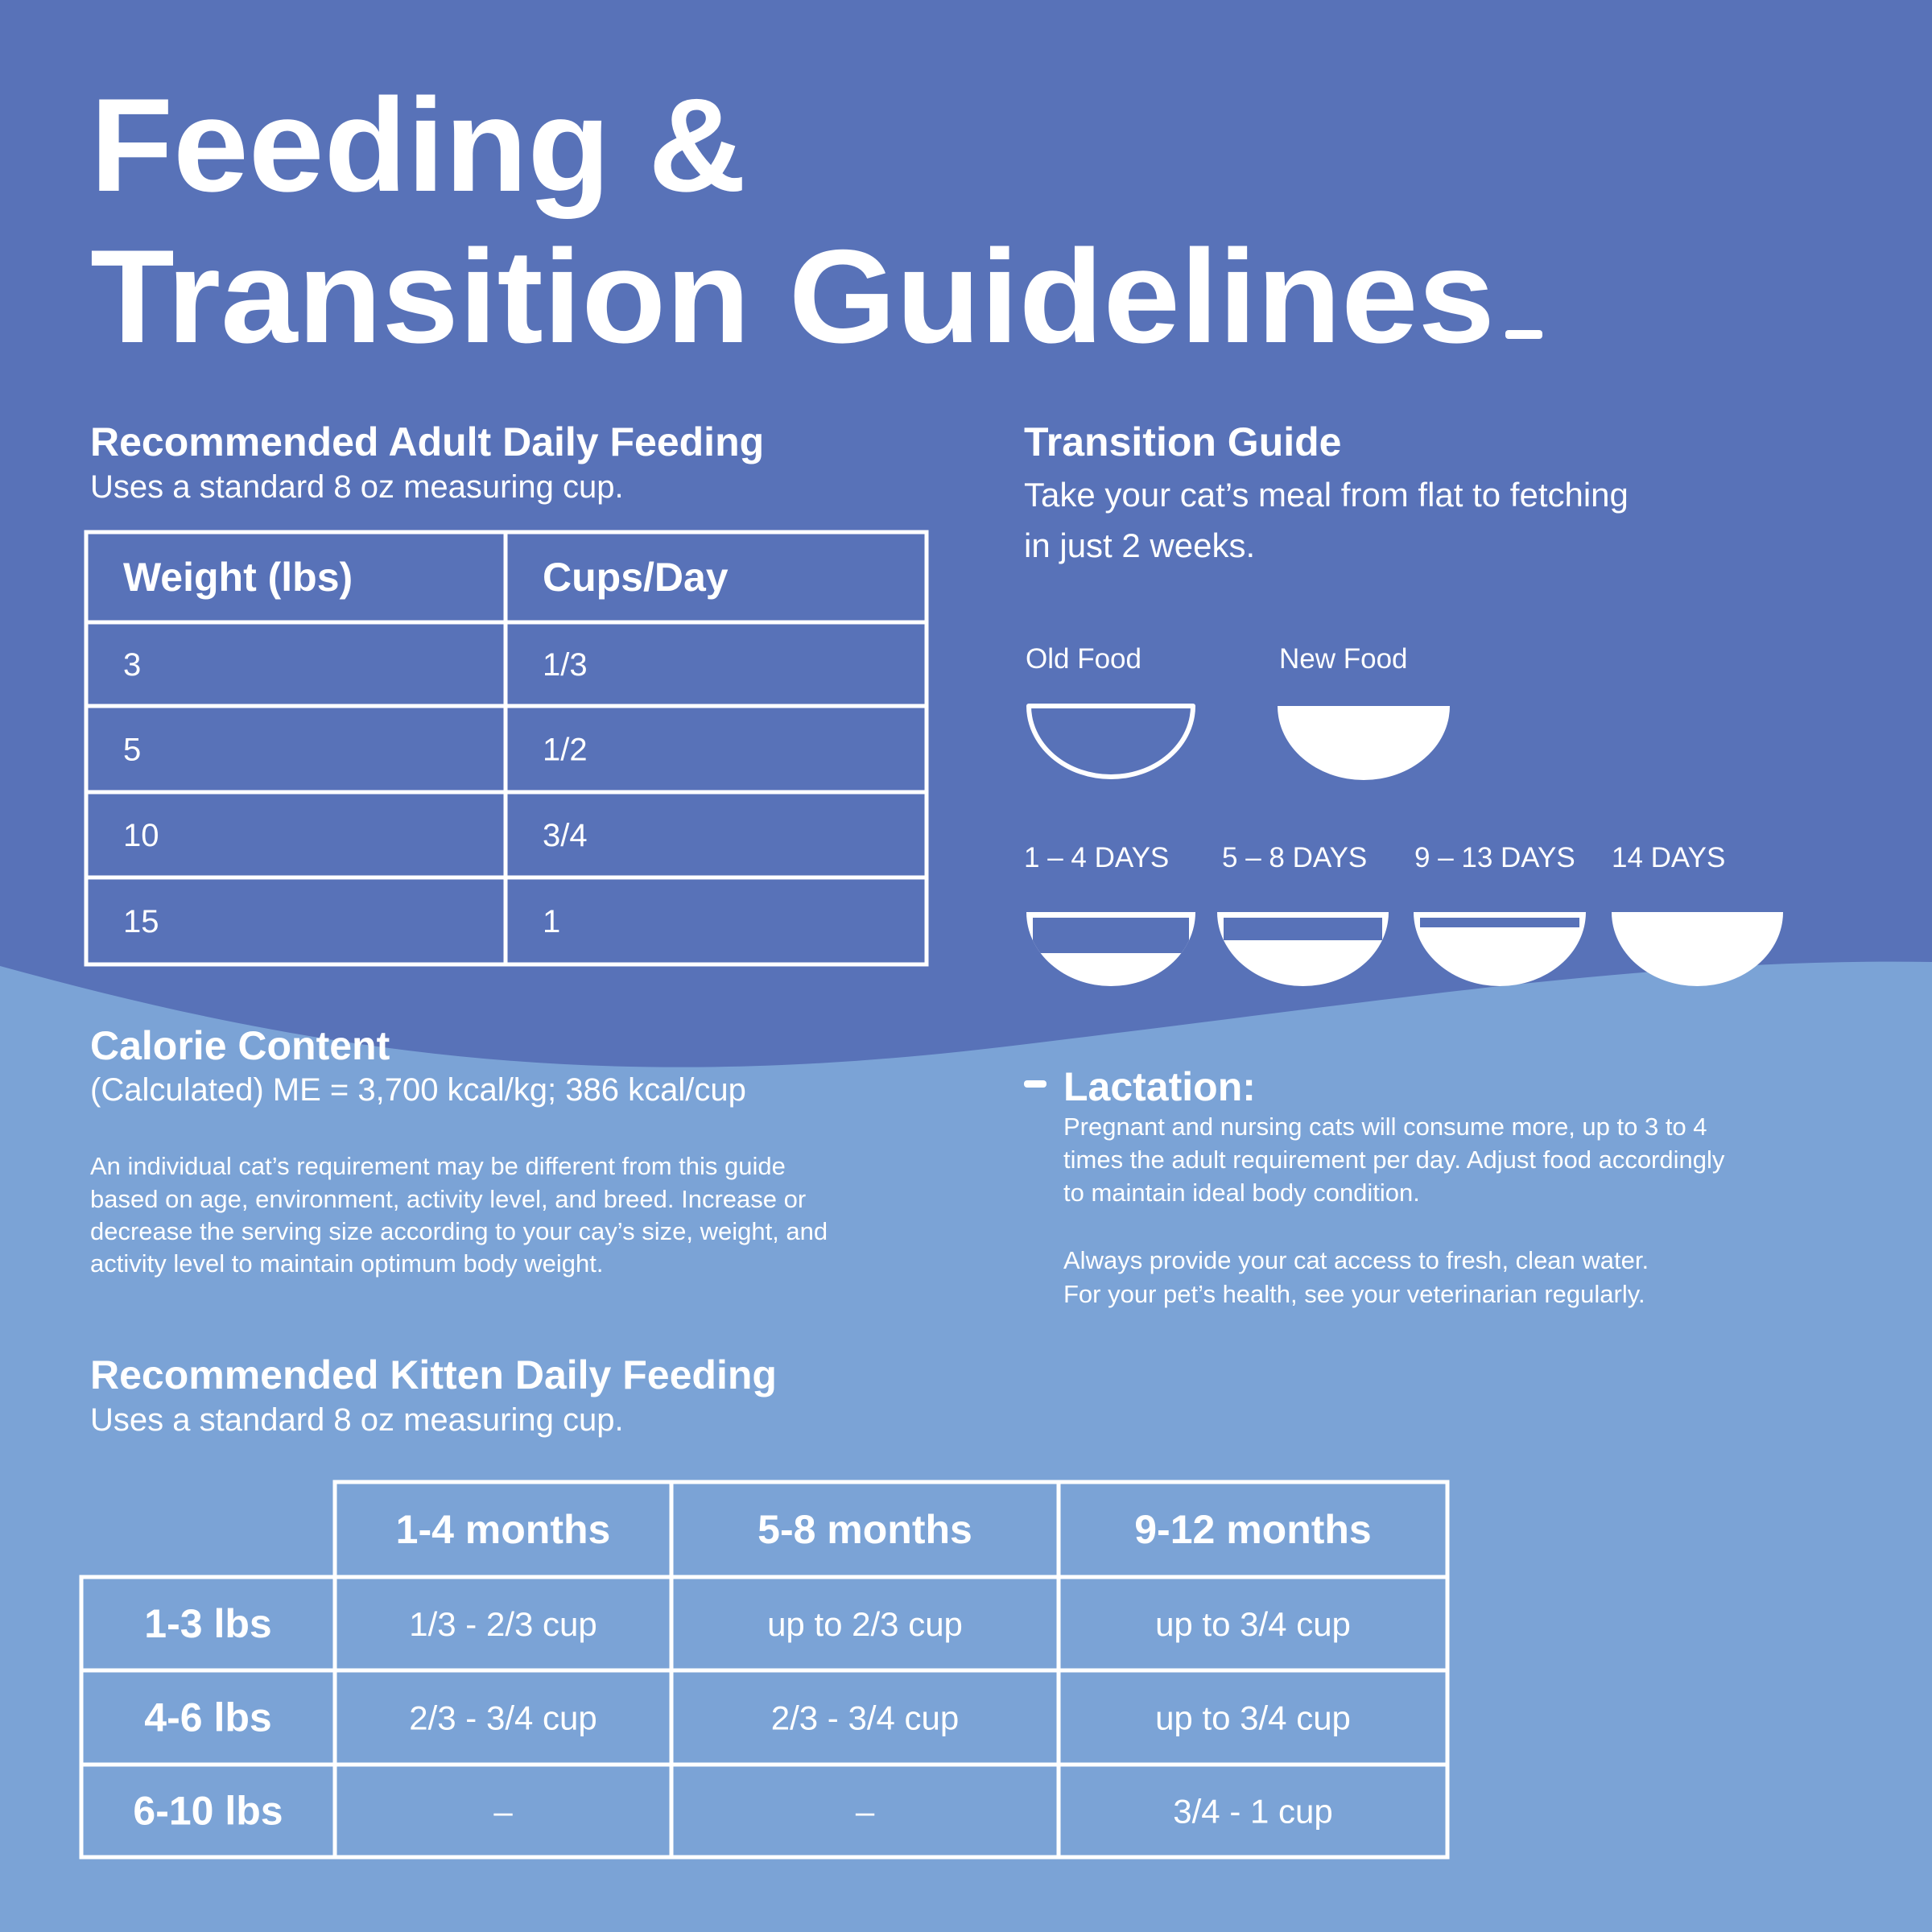 Image resolution: width=1932 pixels, height=1932 pixels. Describe the element at coordinates (504, 1529) in the screenshot. I see `table-header: 1-4 months` at that location.